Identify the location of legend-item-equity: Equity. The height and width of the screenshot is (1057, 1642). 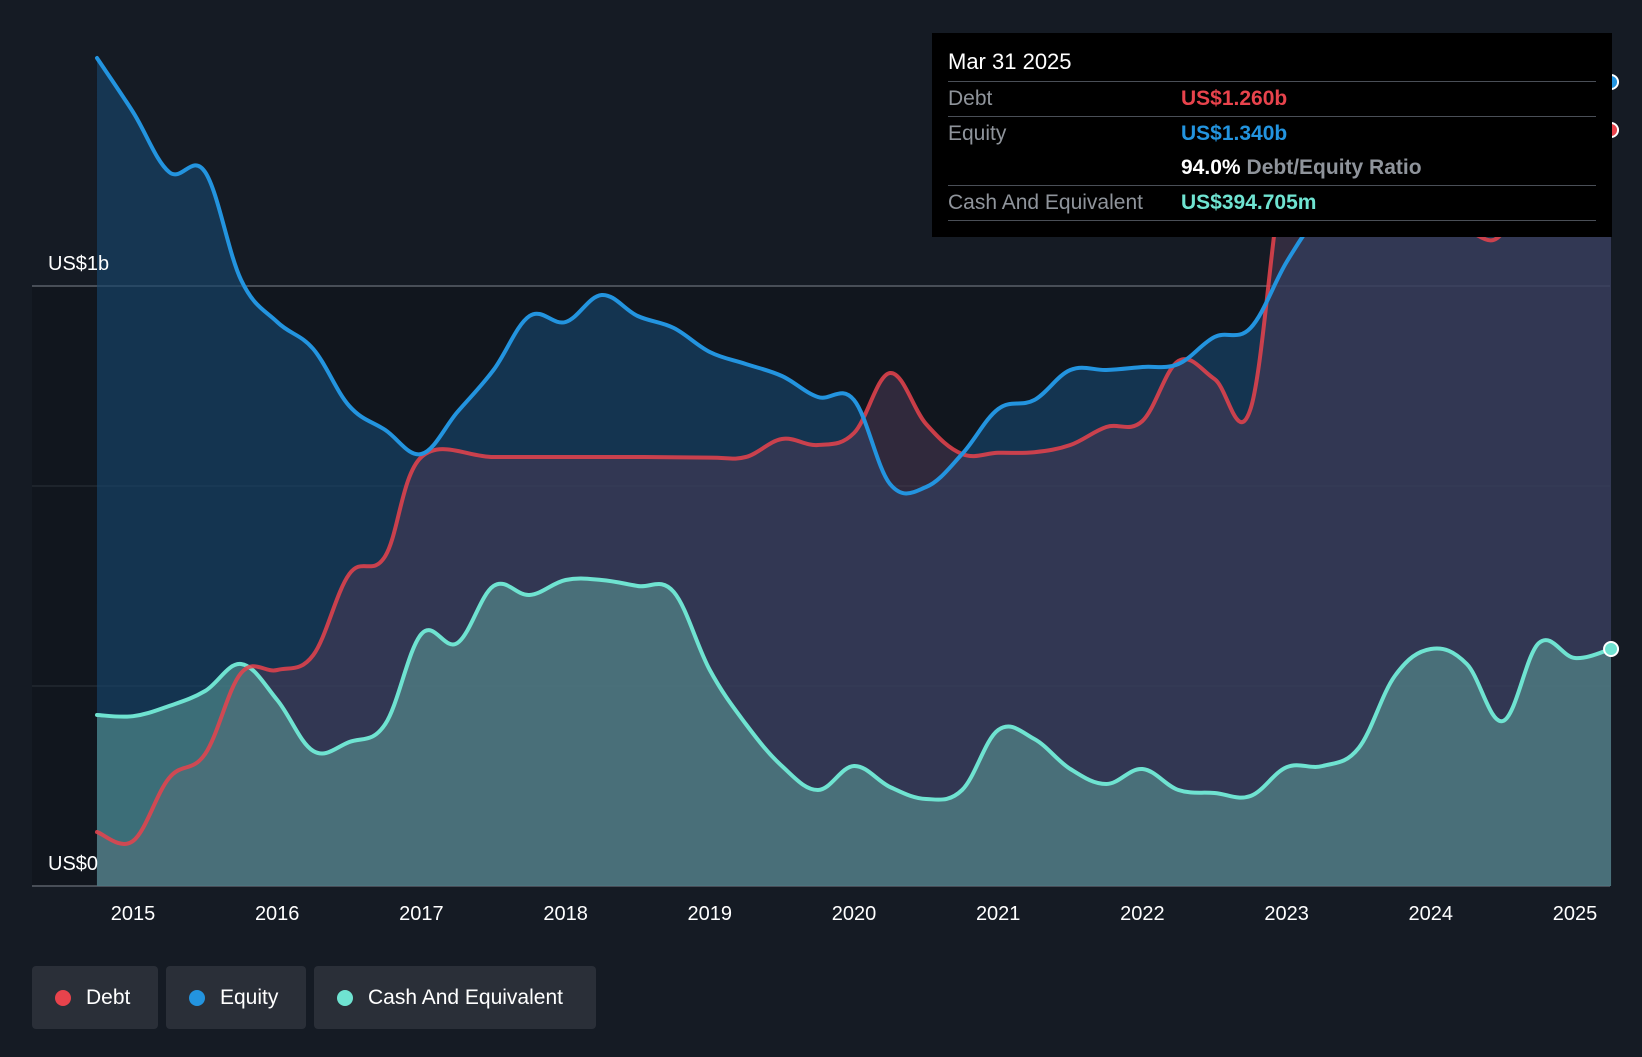
(236, 997).